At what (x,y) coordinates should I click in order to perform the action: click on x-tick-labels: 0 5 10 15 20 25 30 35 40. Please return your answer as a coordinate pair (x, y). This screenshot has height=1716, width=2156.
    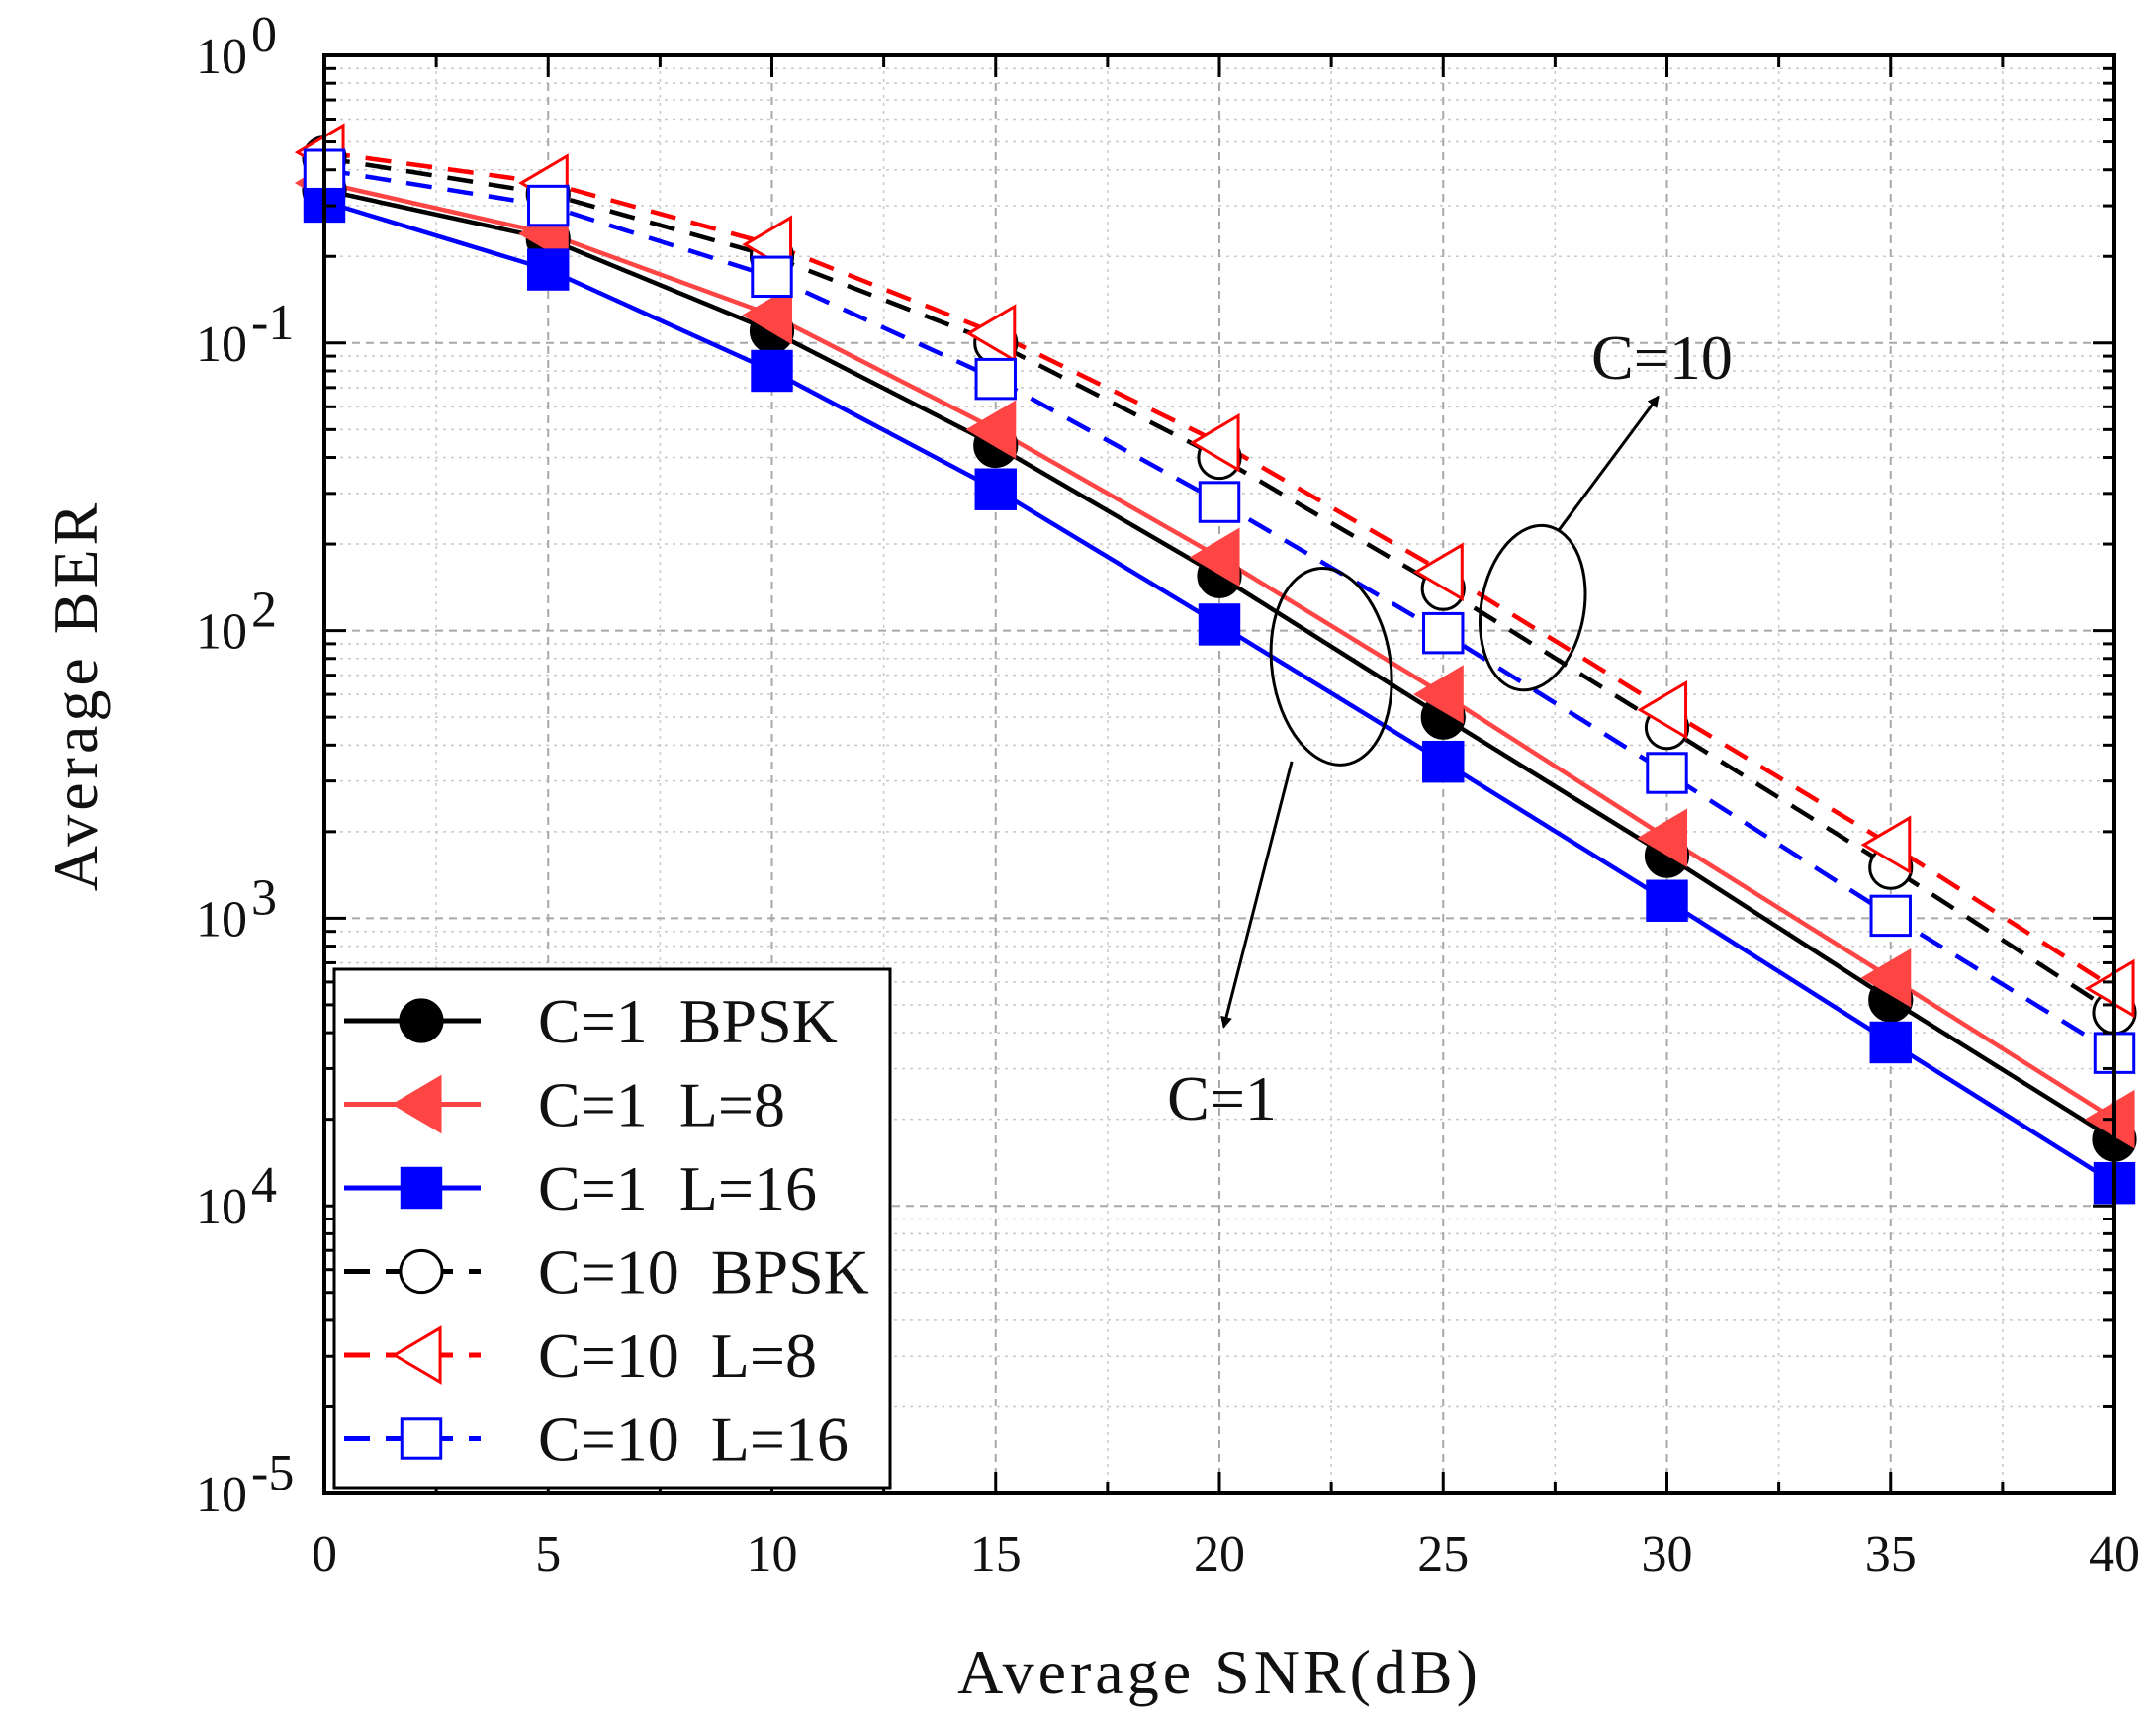
    Looking at the image, I should click on (1226, 1554).